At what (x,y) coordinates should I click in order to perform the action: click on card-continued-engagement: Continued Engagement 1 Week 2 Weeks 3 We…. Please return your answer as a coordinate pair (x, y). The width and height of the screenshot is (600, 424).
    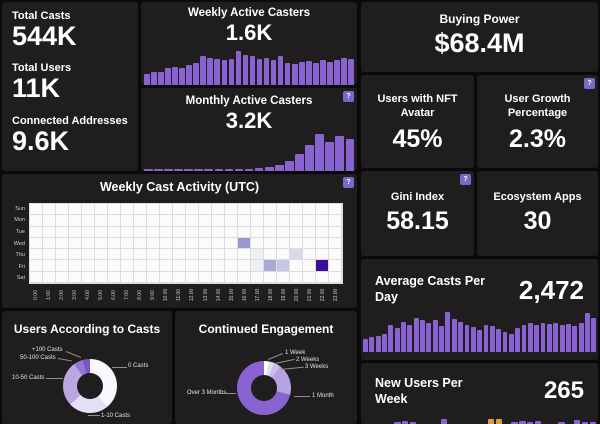
    Looking at the image, I should click on (266, 367).